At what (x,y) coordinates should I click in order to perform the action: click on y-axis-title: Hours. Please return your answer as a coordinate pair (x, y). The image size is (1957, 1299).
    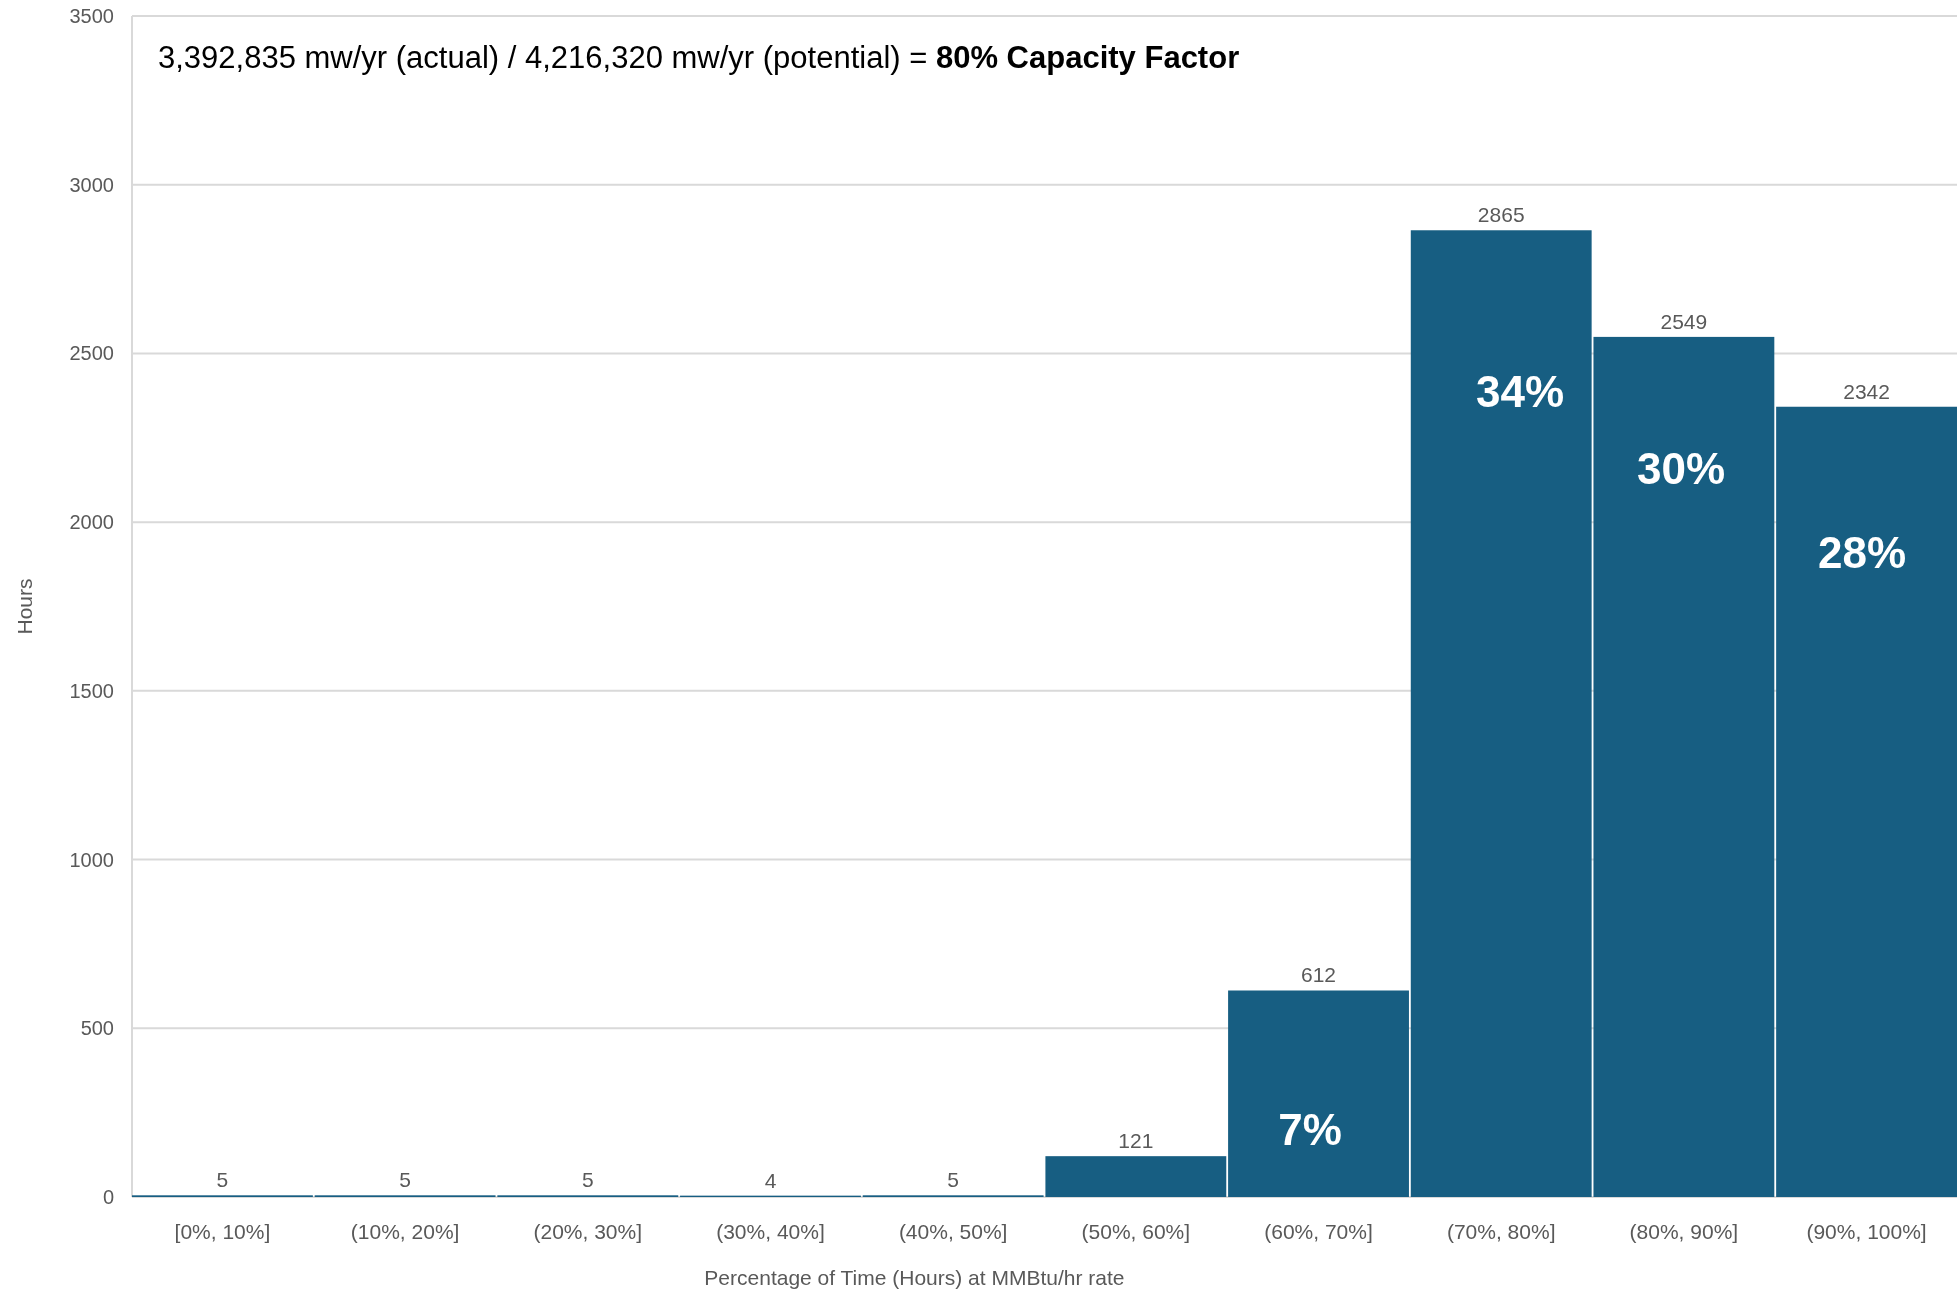
    Looking at the image, I should click on (24, 606).